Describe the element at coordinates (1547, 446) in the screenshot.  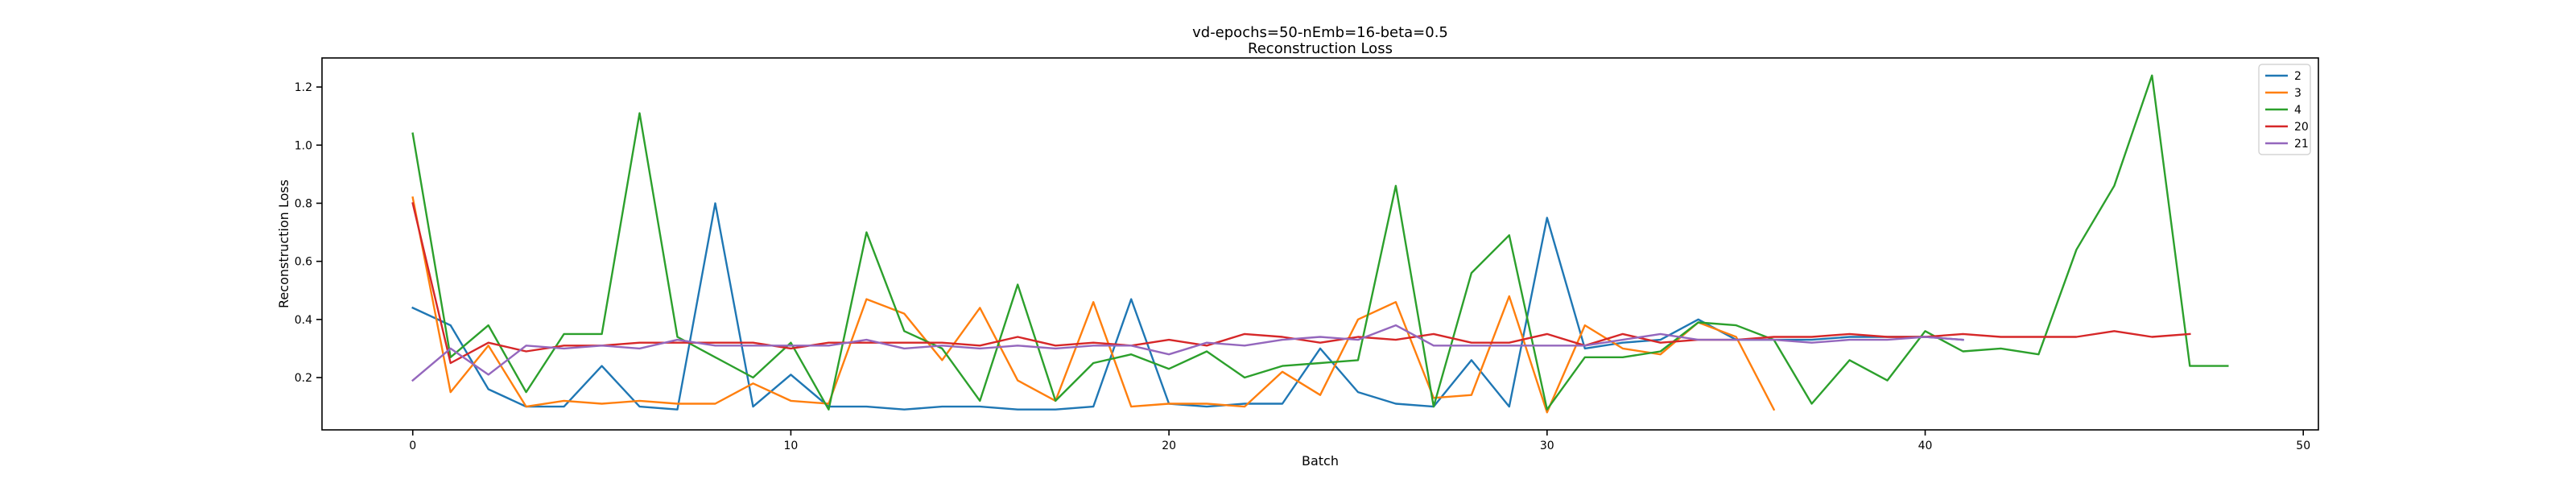
I see `x-tick-label: 30` at that location.